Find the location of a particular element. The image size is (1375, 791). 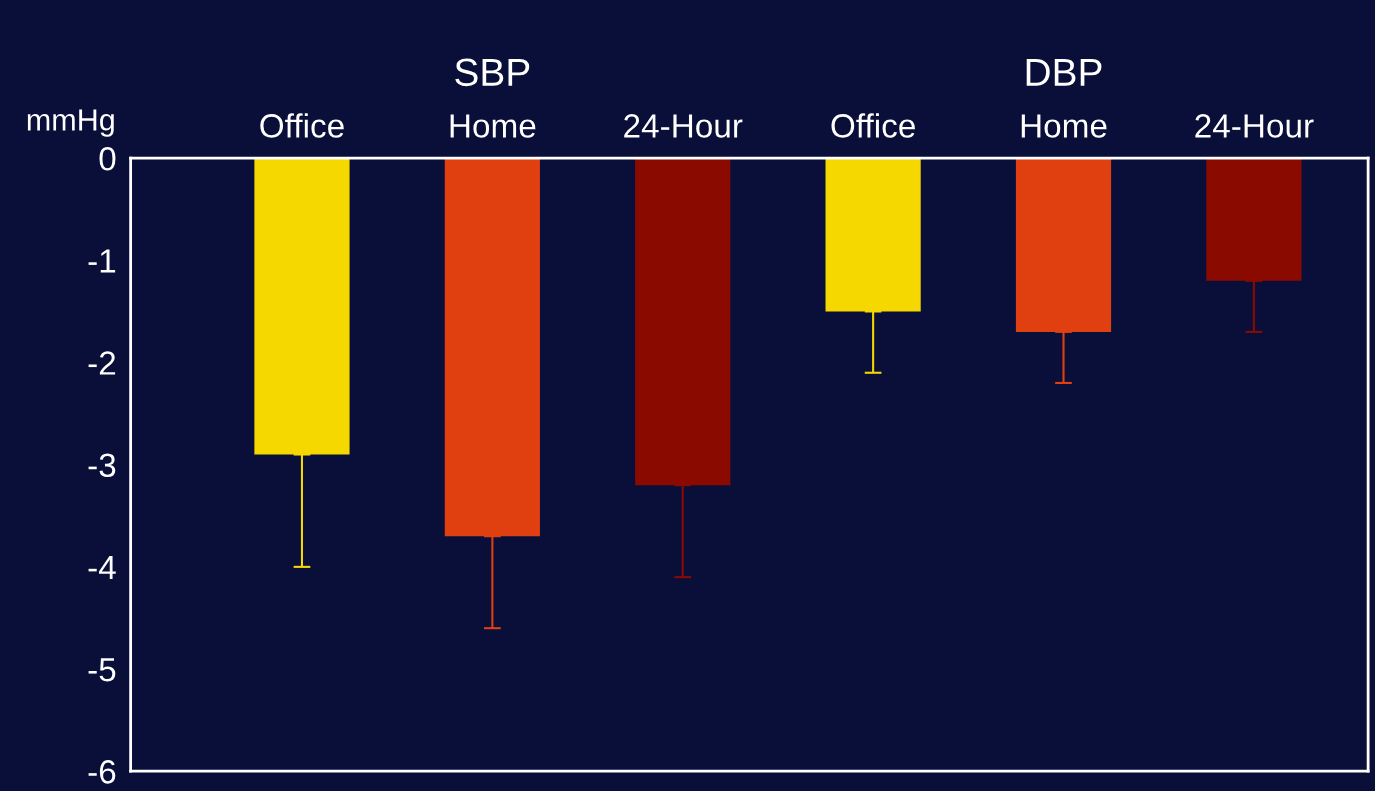

y-tick-label: -5 is located at coordinates (102, 670).